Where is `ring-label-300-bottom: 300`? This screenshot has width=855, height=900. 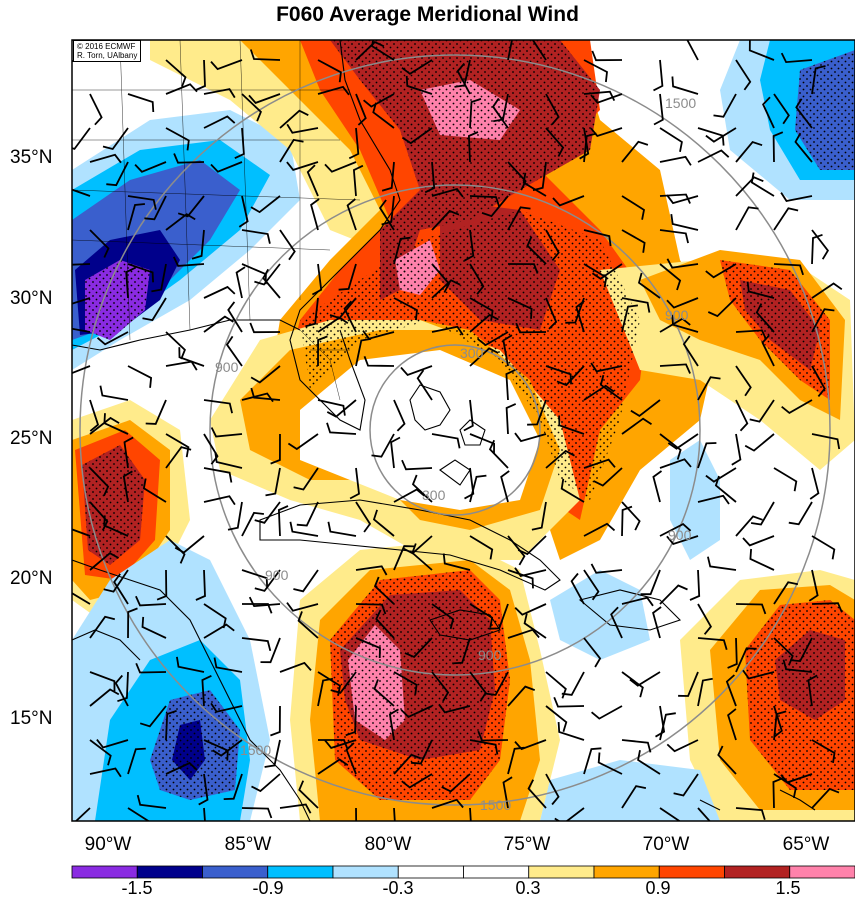
ring-label-300-bottom: 300 is located at coordinates (434, 495).